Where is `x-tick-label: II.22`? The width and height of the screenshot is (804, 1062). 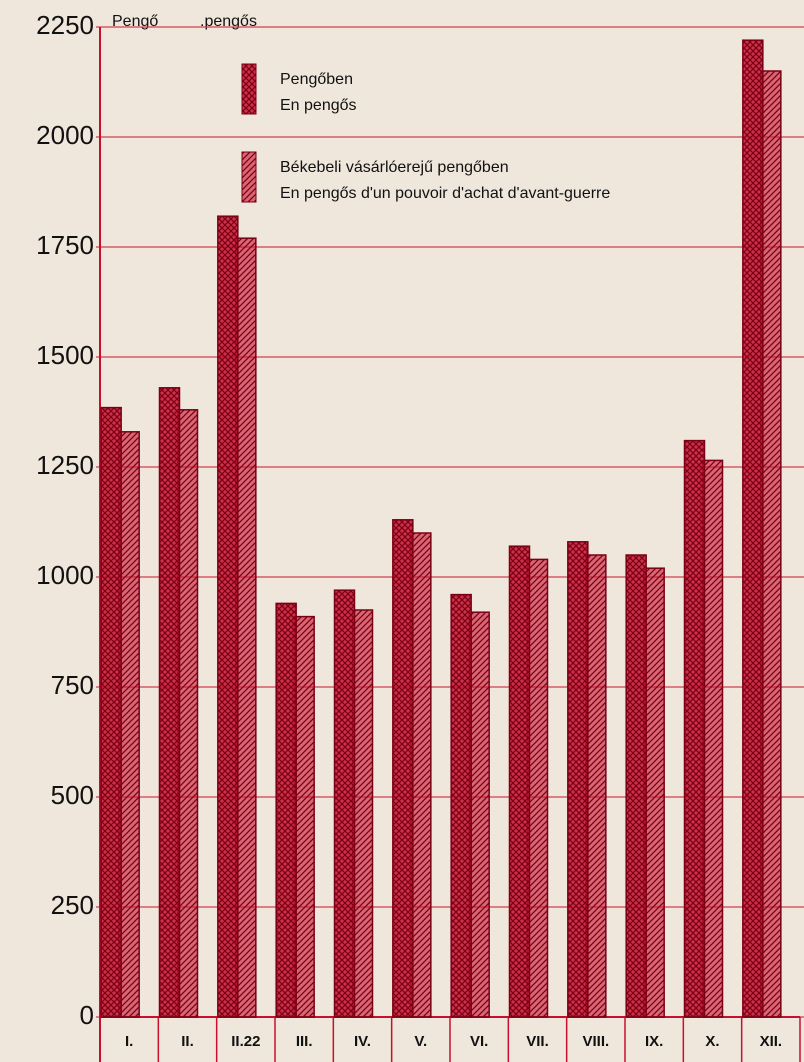 x-tick-label: II.22 is located at coordinates (245, 1041).